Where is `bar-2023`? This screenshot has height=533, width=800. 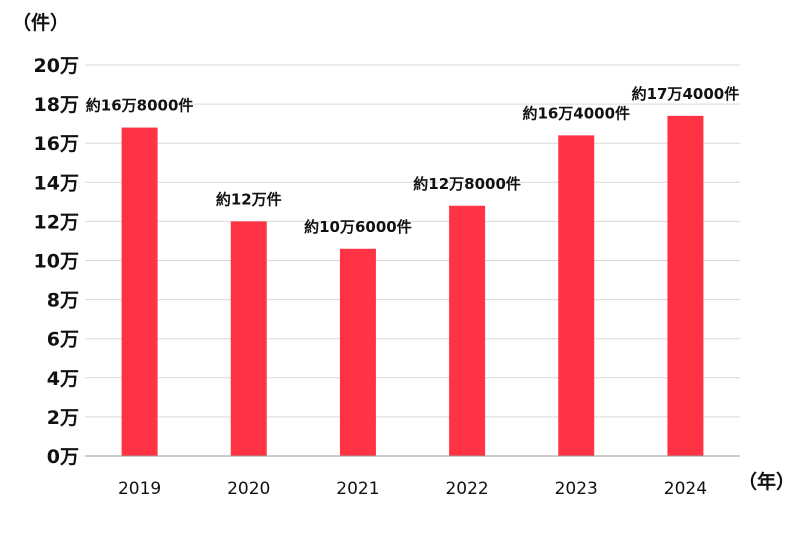 bar-2023 is located at coordinates (576, 295).